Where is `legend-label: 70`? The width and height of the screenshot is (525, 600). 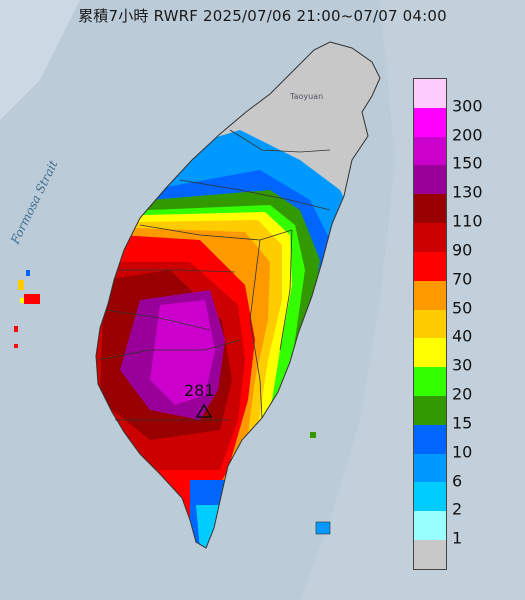
legend-label: 70 is located at coordinates (462, 279).